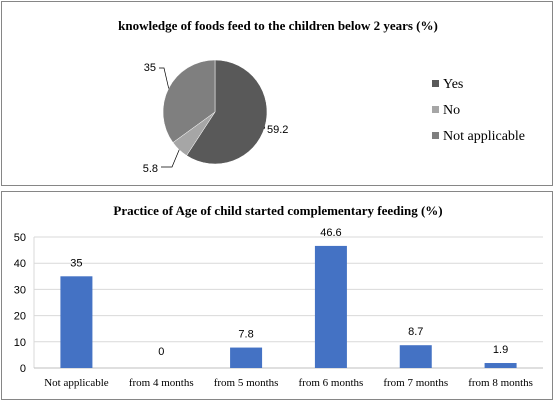 The image size is (555, 402). Describe the element at coordinates (170, 158) in the screenshot. I see `leader-line-no` at that location.